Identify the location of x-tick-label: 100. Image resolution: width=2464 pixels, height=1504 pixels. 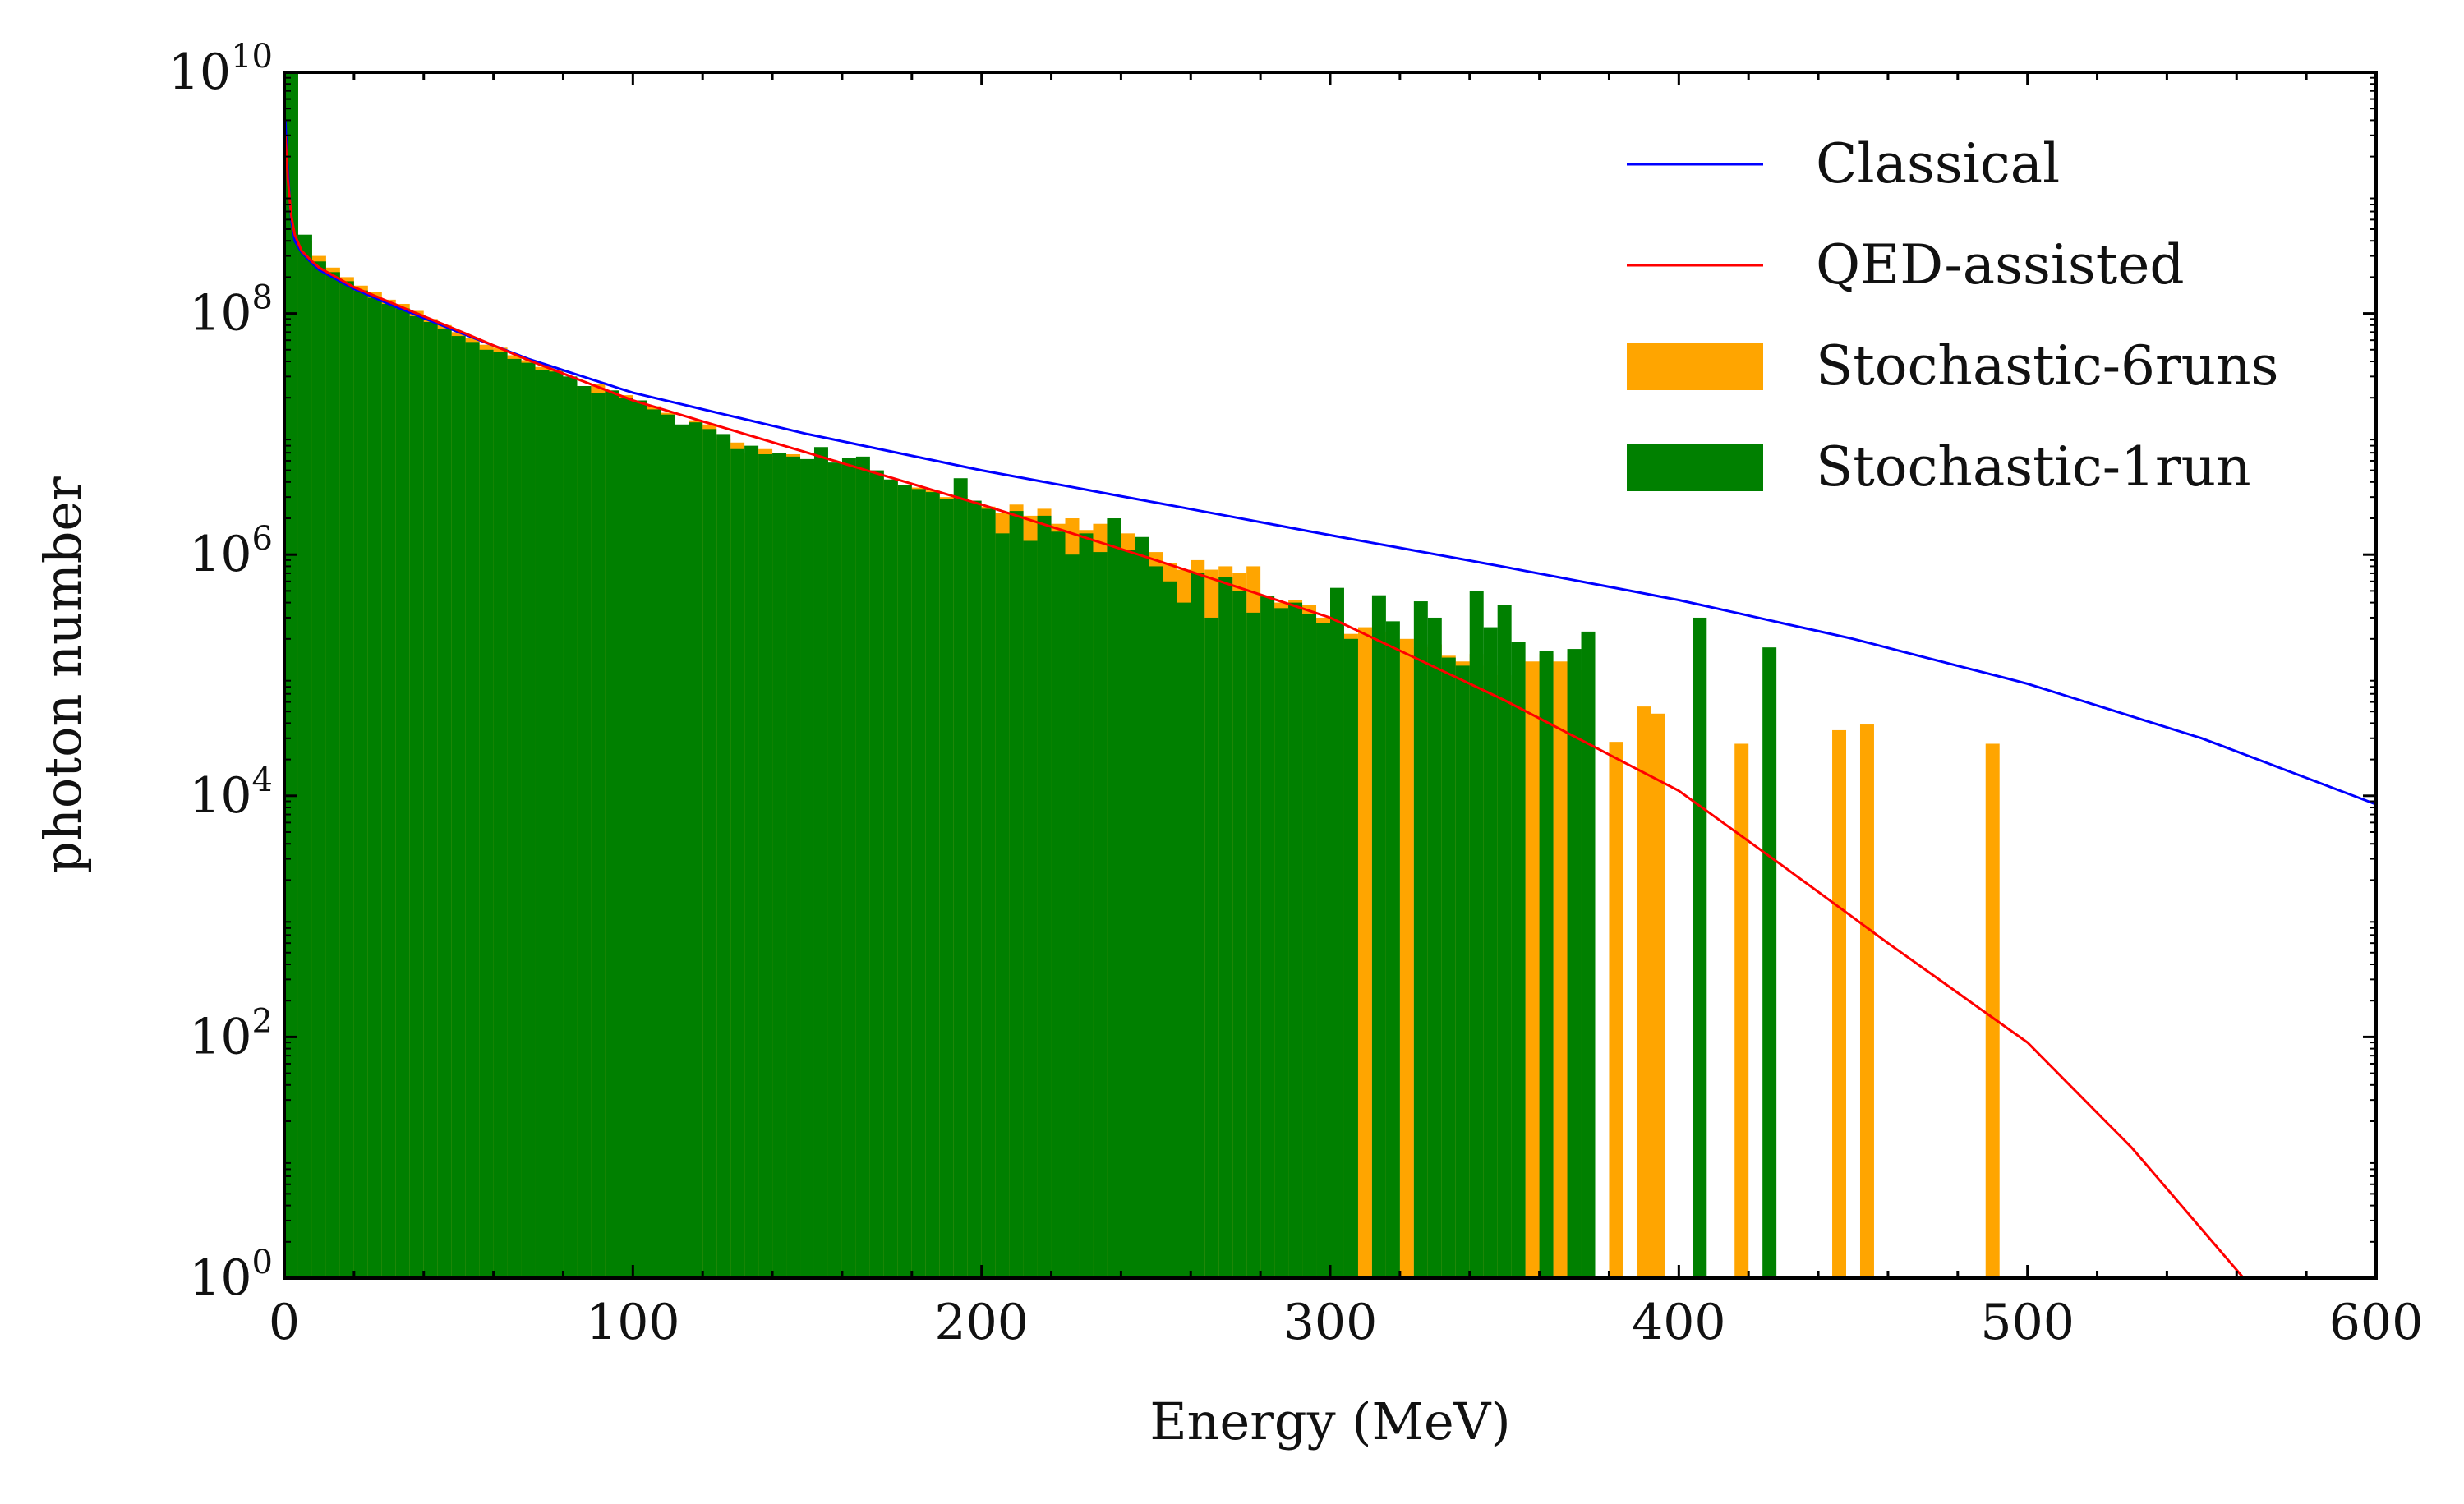
(633, 1322).